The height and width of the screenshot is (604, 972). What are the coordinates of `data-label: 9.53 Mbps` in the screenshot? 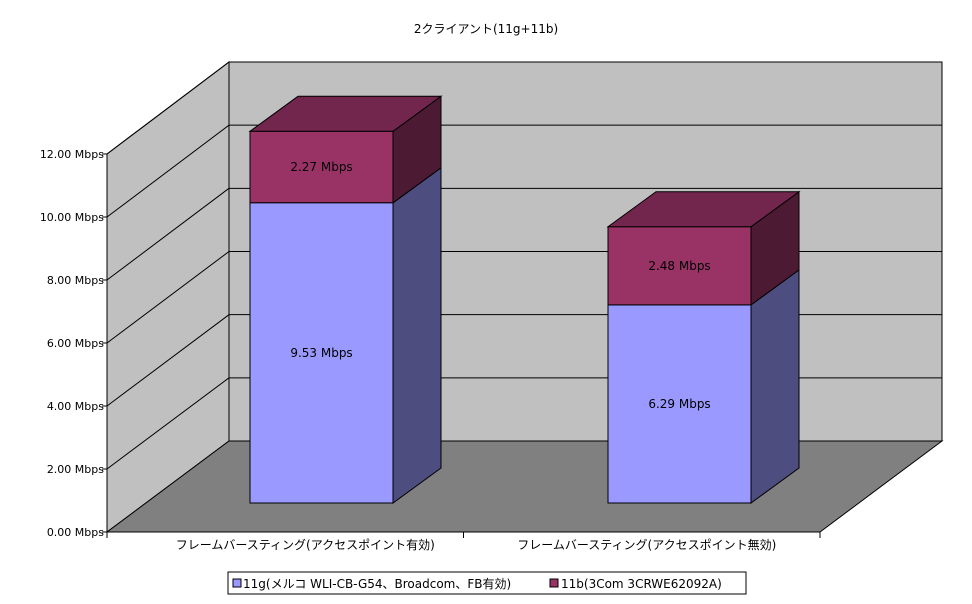 It's located at (321, 353).